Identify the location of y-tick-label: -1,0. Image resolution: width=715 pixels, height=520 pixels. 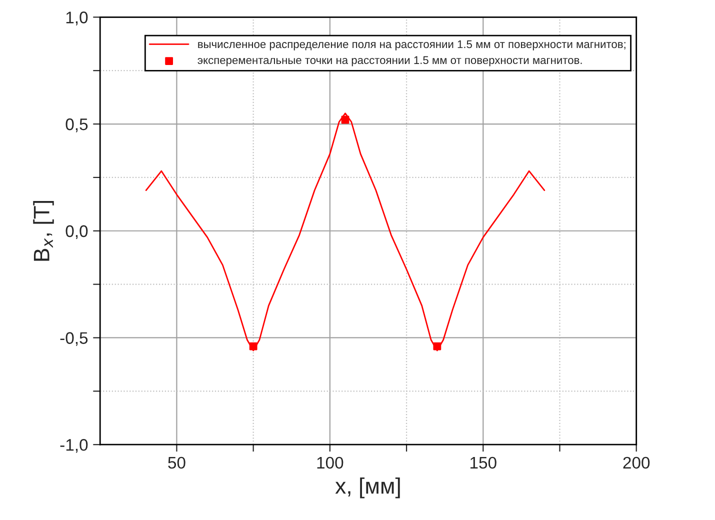
(74, 446).